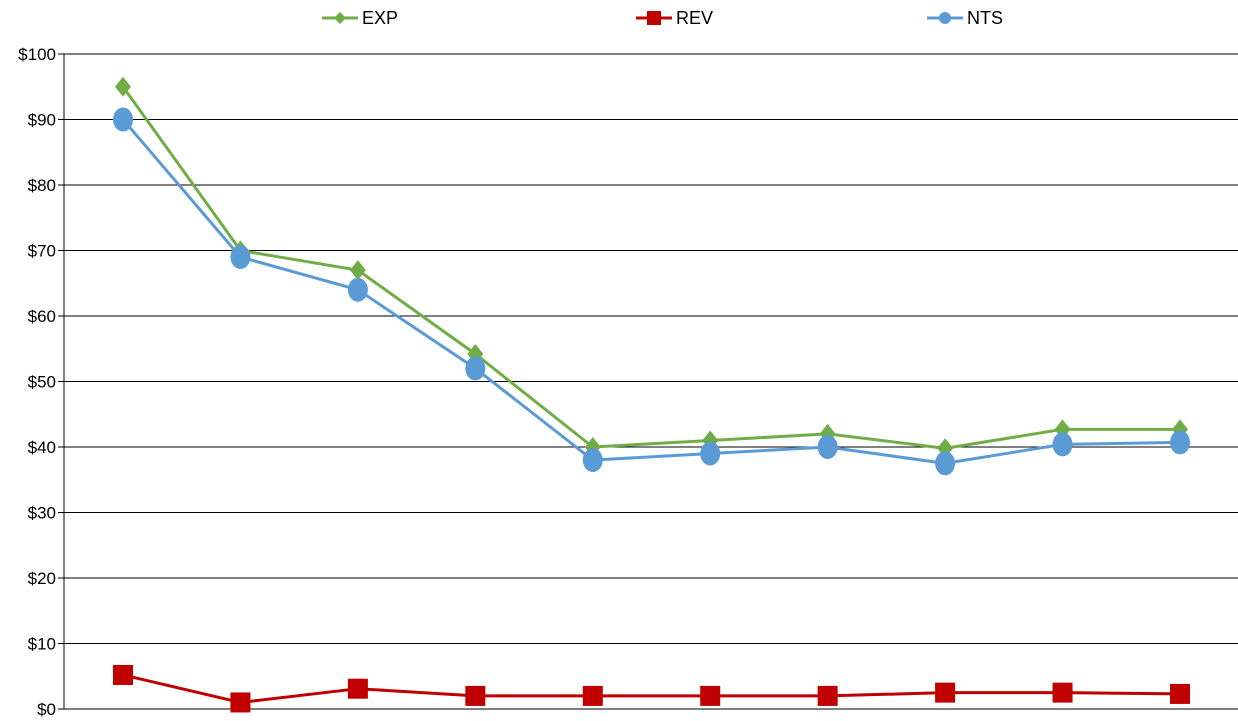  I want to click on legend-label: REV, so click(694, 18).